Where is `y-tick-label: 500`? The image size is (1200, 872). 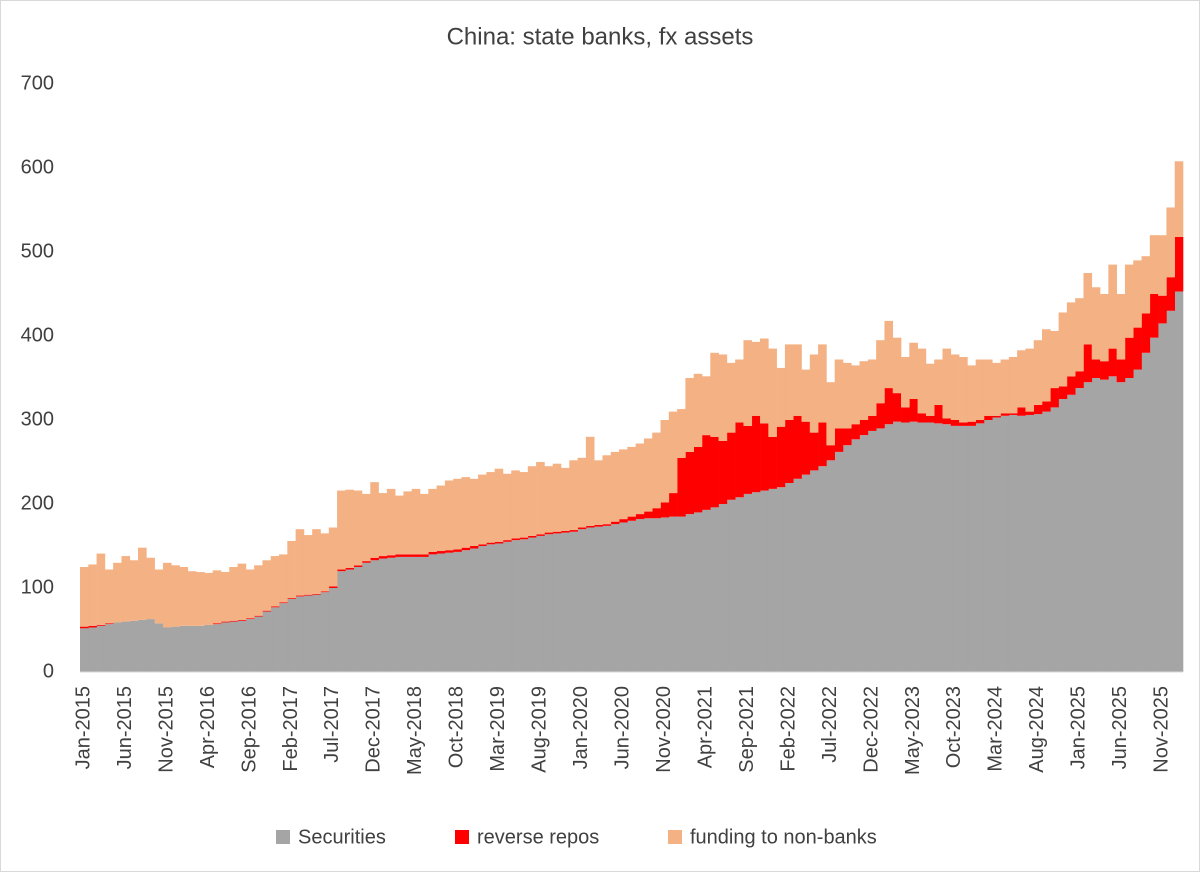
y-tick-label: 500 is located at coordinates (37, 251).